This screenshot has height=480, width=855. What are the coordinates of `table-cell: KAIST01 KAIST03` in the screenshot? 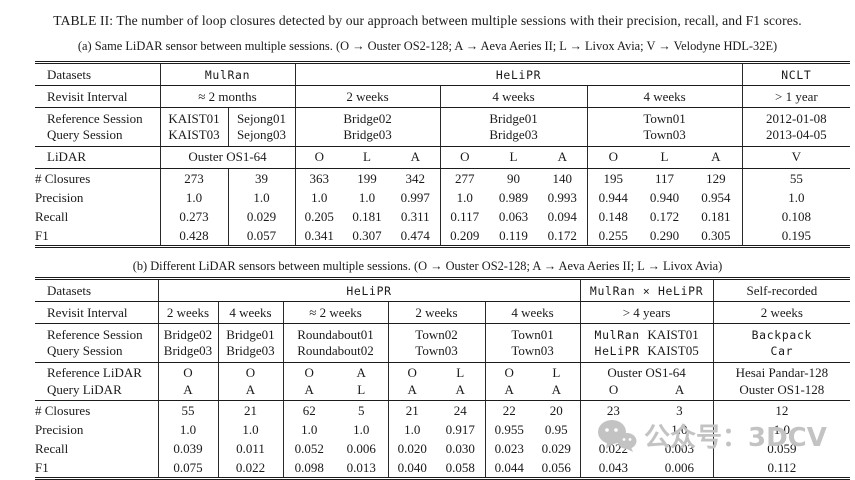 It's located at (193, 127).